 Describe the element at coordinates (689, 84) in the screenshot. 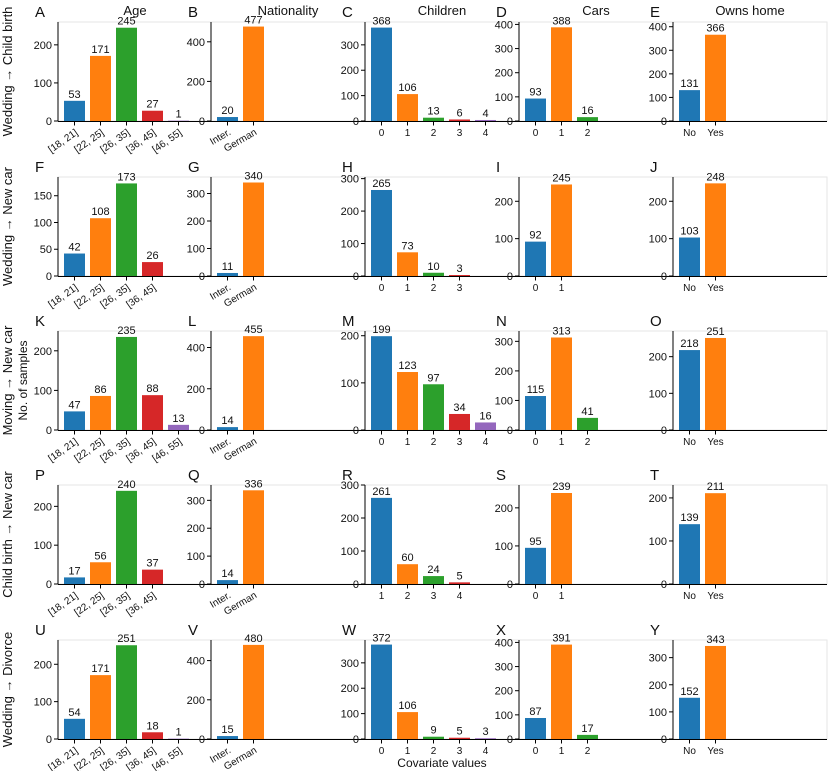

I see `data-label: 131` at that location.